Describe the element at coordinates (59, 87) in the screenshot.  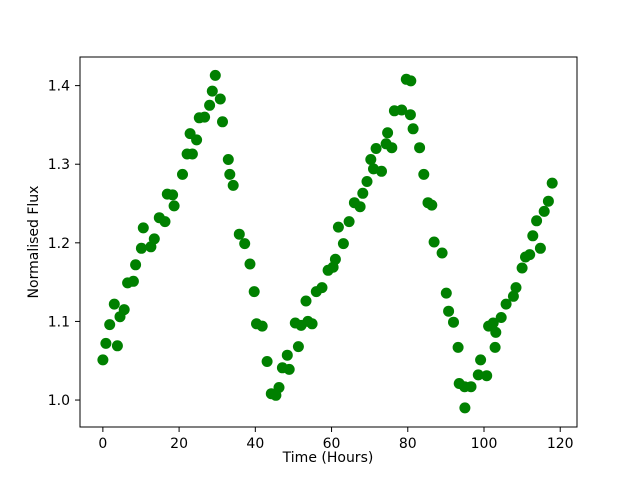
I see `y-tick-label: 1.4` at that location.